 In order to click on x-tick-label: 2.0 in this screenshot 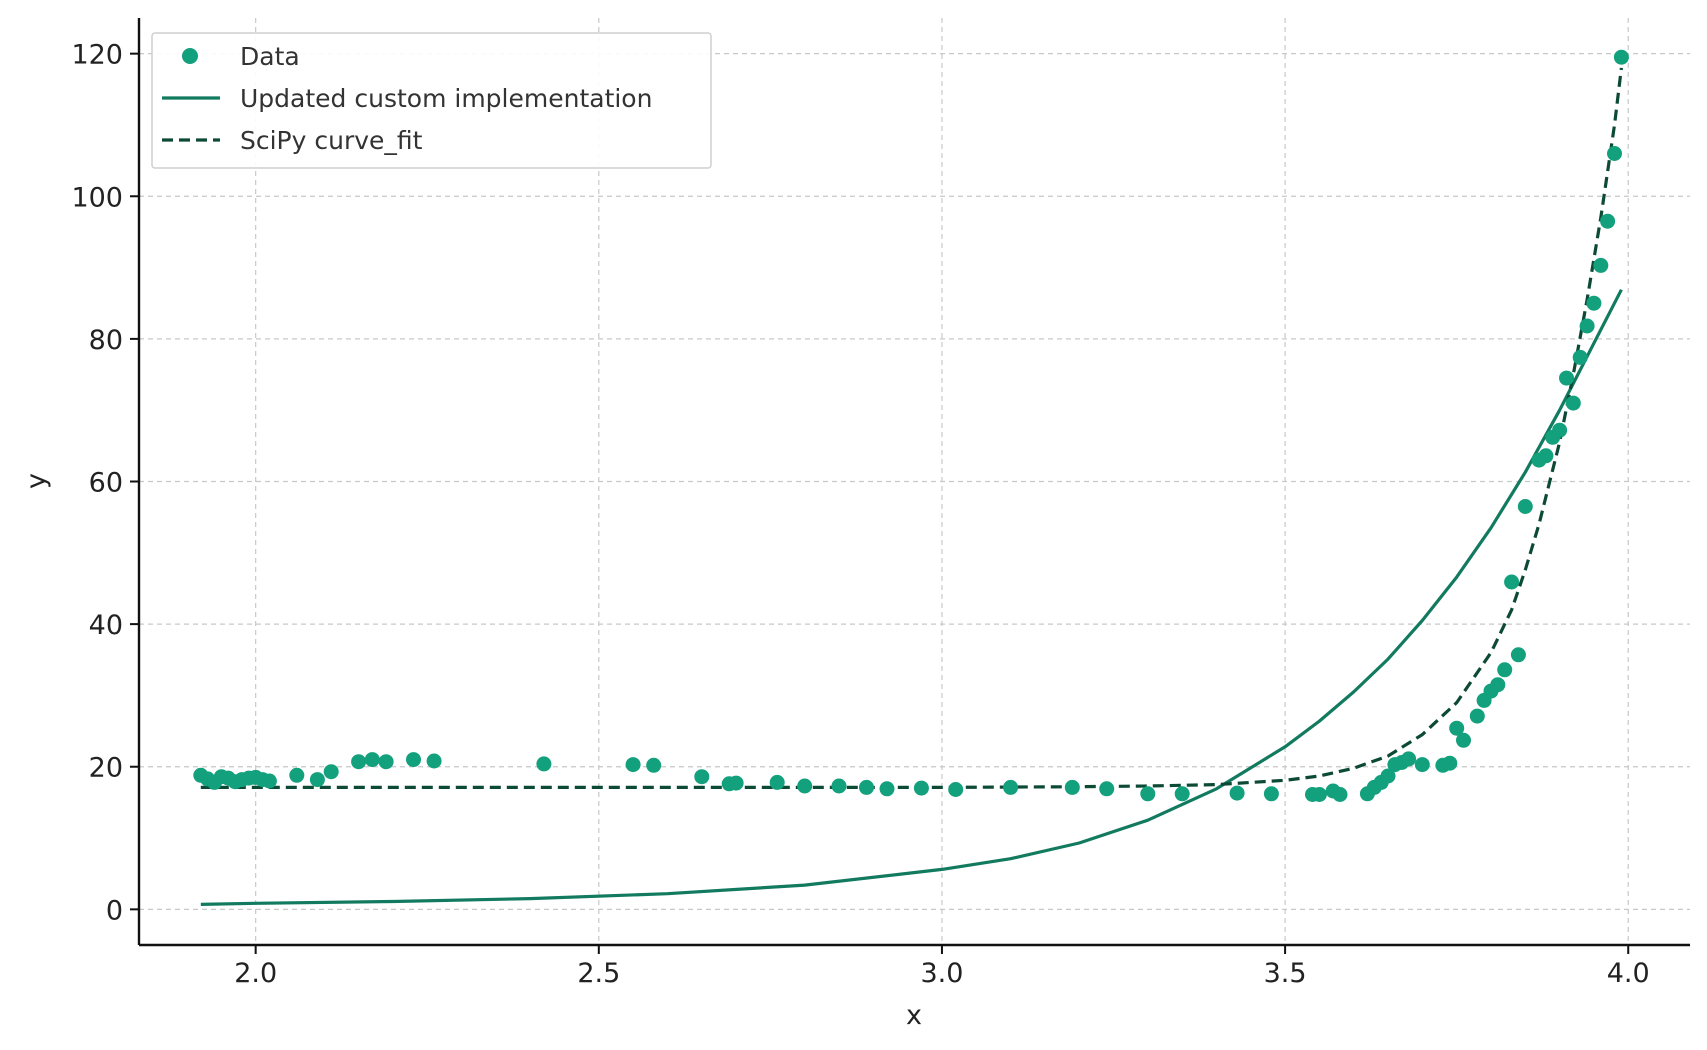, I will do `click(255, 973)`.